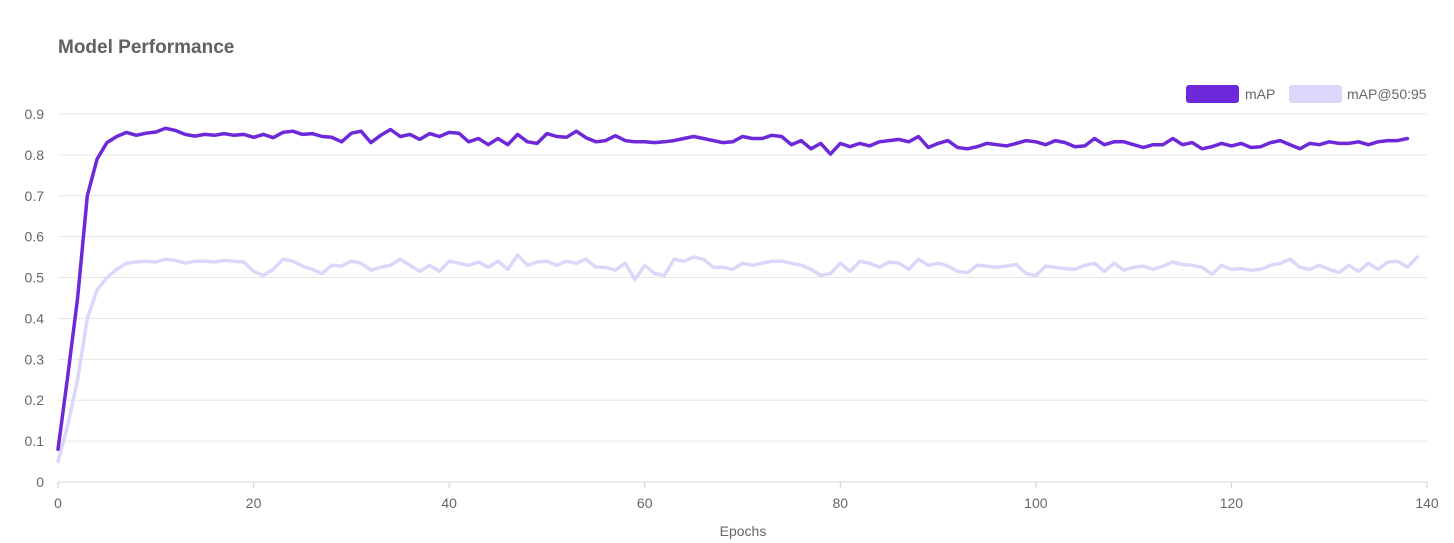 This screenshot has width=1454, height=543. What do you see at coordinates (746, 496) in the screenshot?
I see `x-axis-ticks: 0 20 40 60 80 100 120 140` at bounding box center [746, 496].